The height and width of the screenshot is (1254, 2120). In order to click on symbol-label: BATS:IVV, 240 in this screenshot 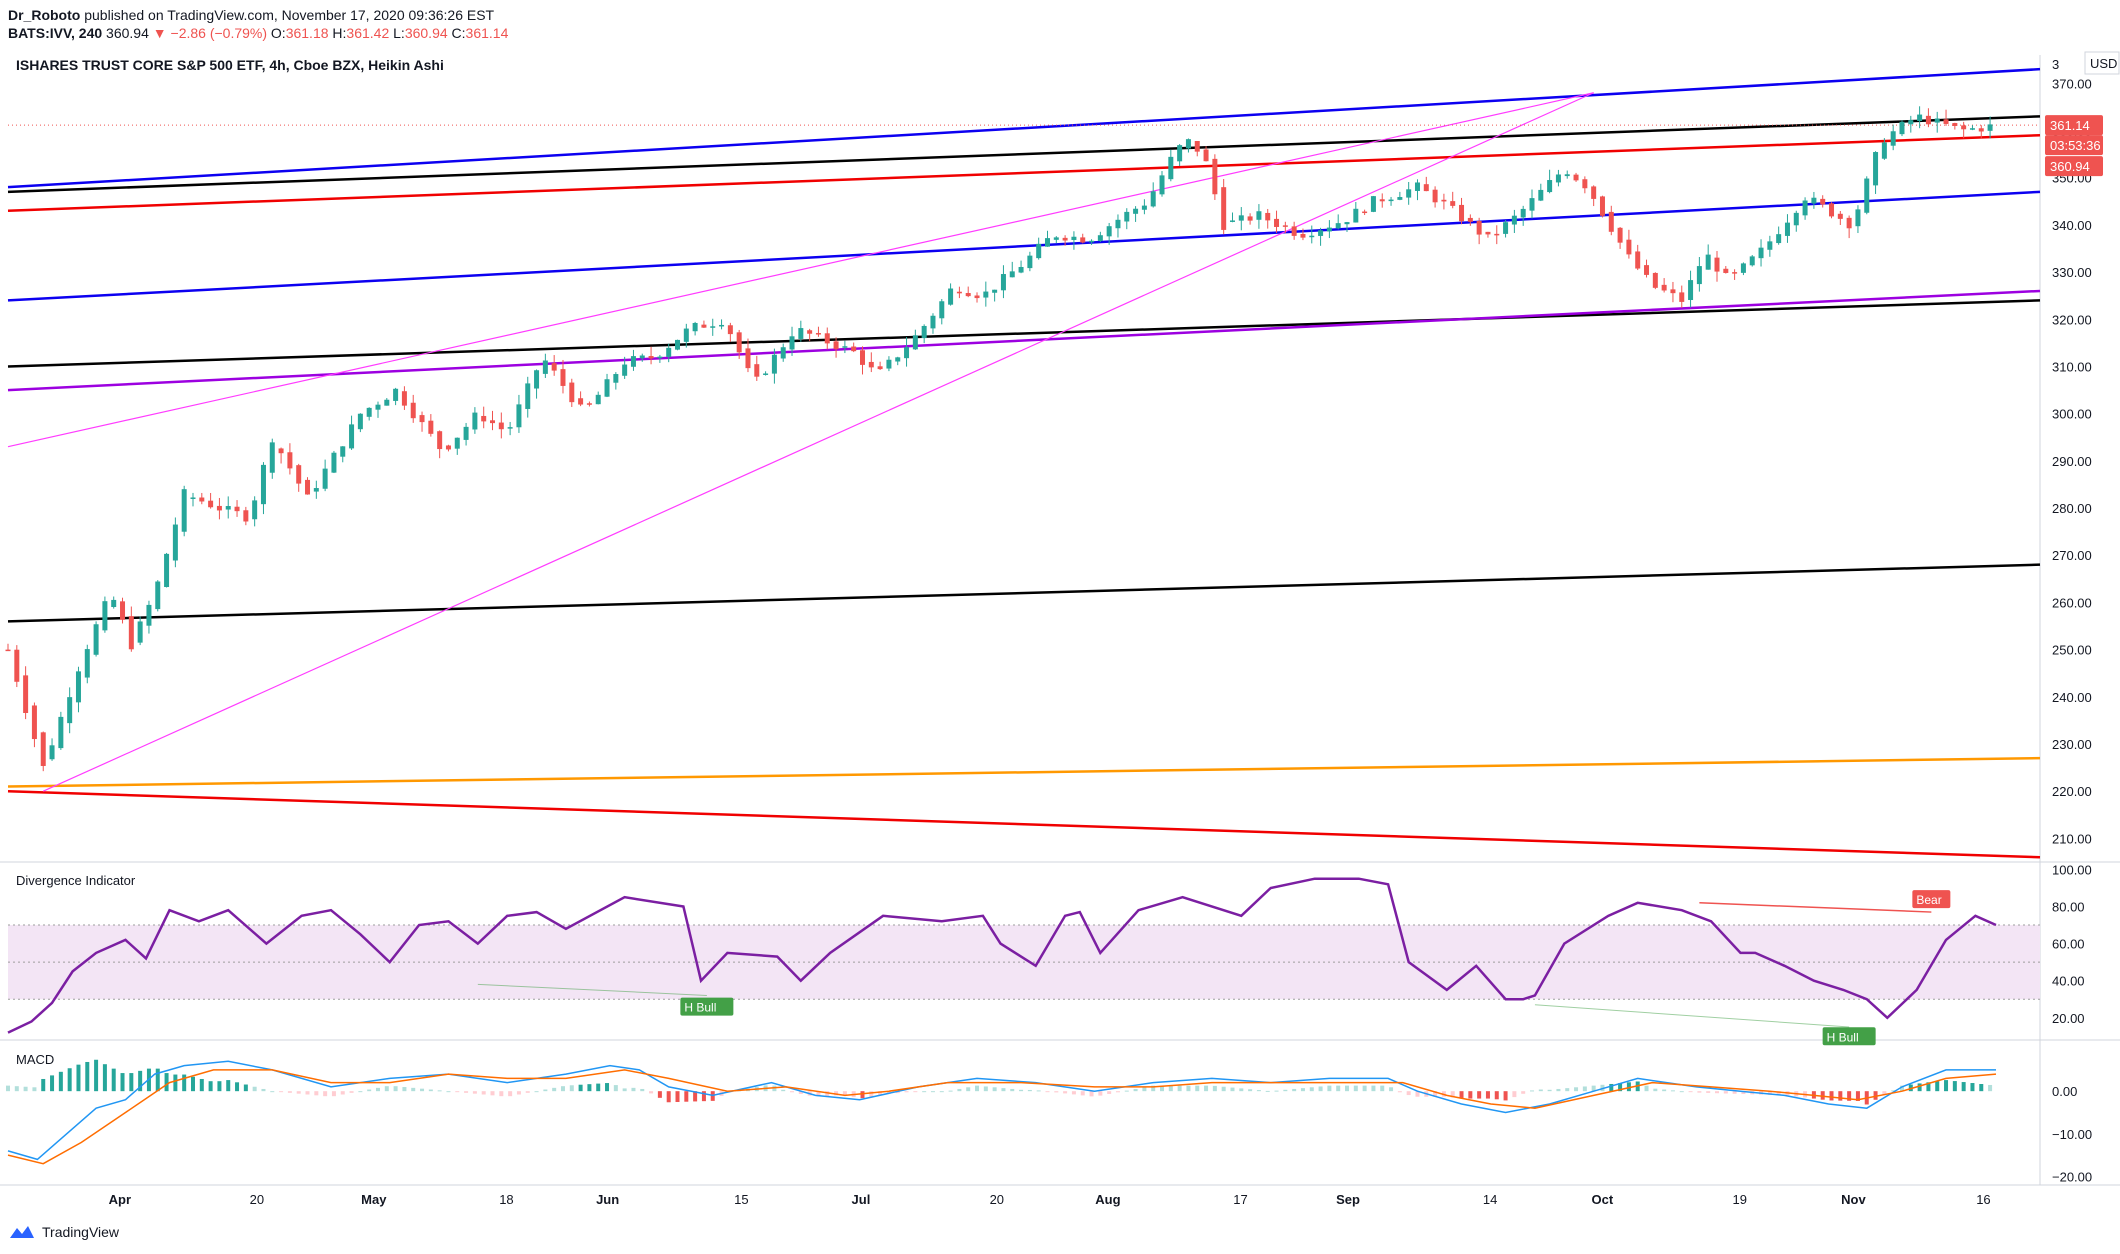, I will do `click(55, 33)`.